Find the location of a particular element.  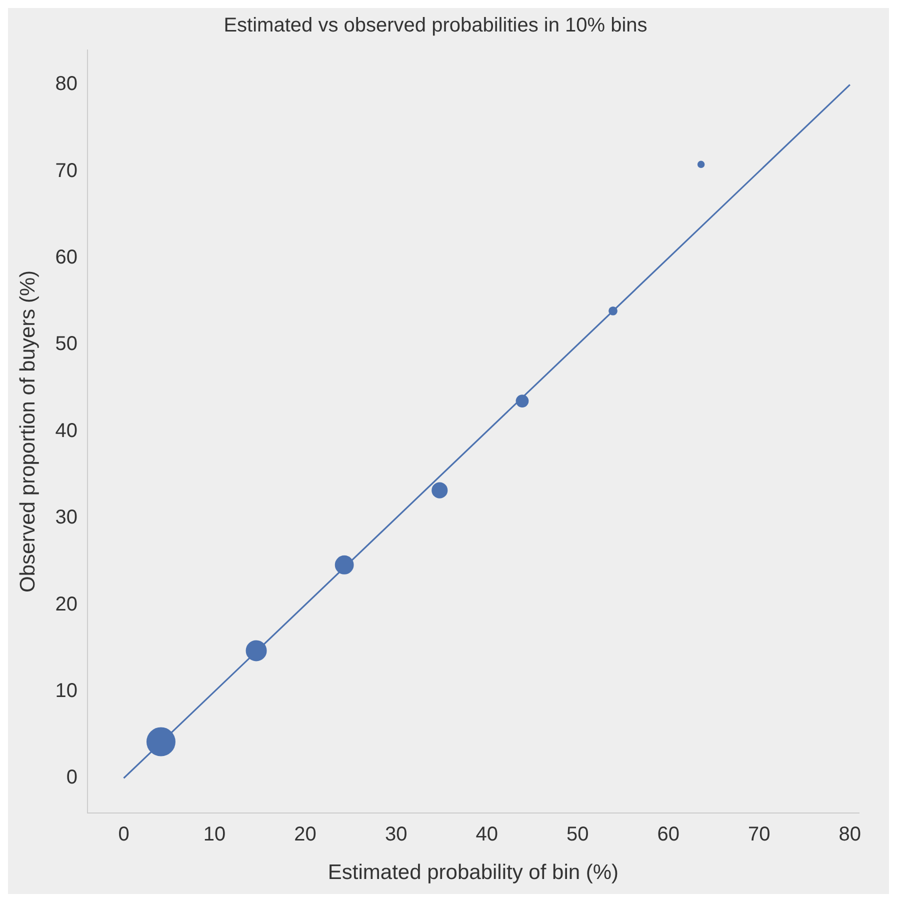

y-tick-label: 10 is located at coordinates (66, 691).